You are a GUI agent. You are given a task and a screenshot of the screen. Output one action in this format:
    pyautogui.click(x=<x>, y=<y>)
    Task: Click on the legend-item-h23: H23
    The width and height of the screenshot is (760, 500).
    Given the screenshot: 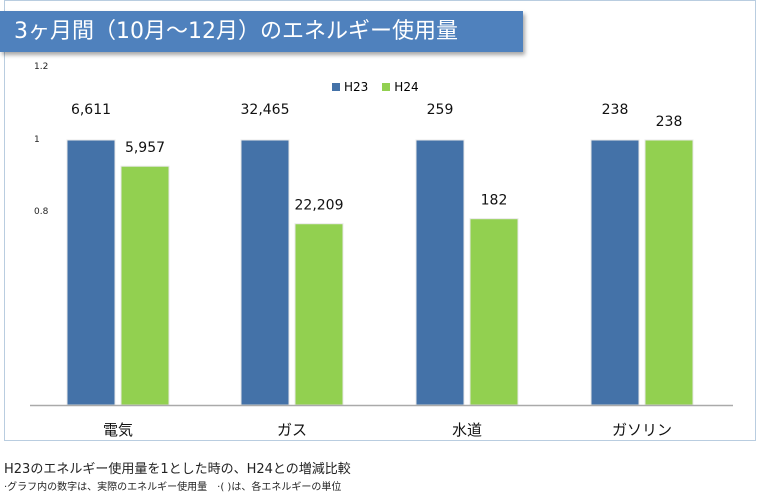 What is the action you would take?
    pyautogui.click(x=350, y=87)
    